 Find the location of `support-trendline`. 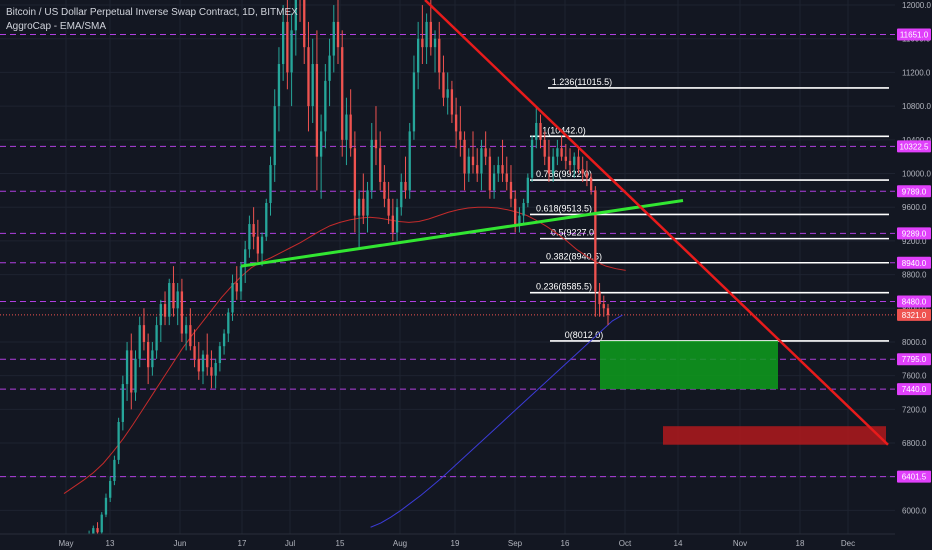

support-trendline is located at coordinates (462, 233).